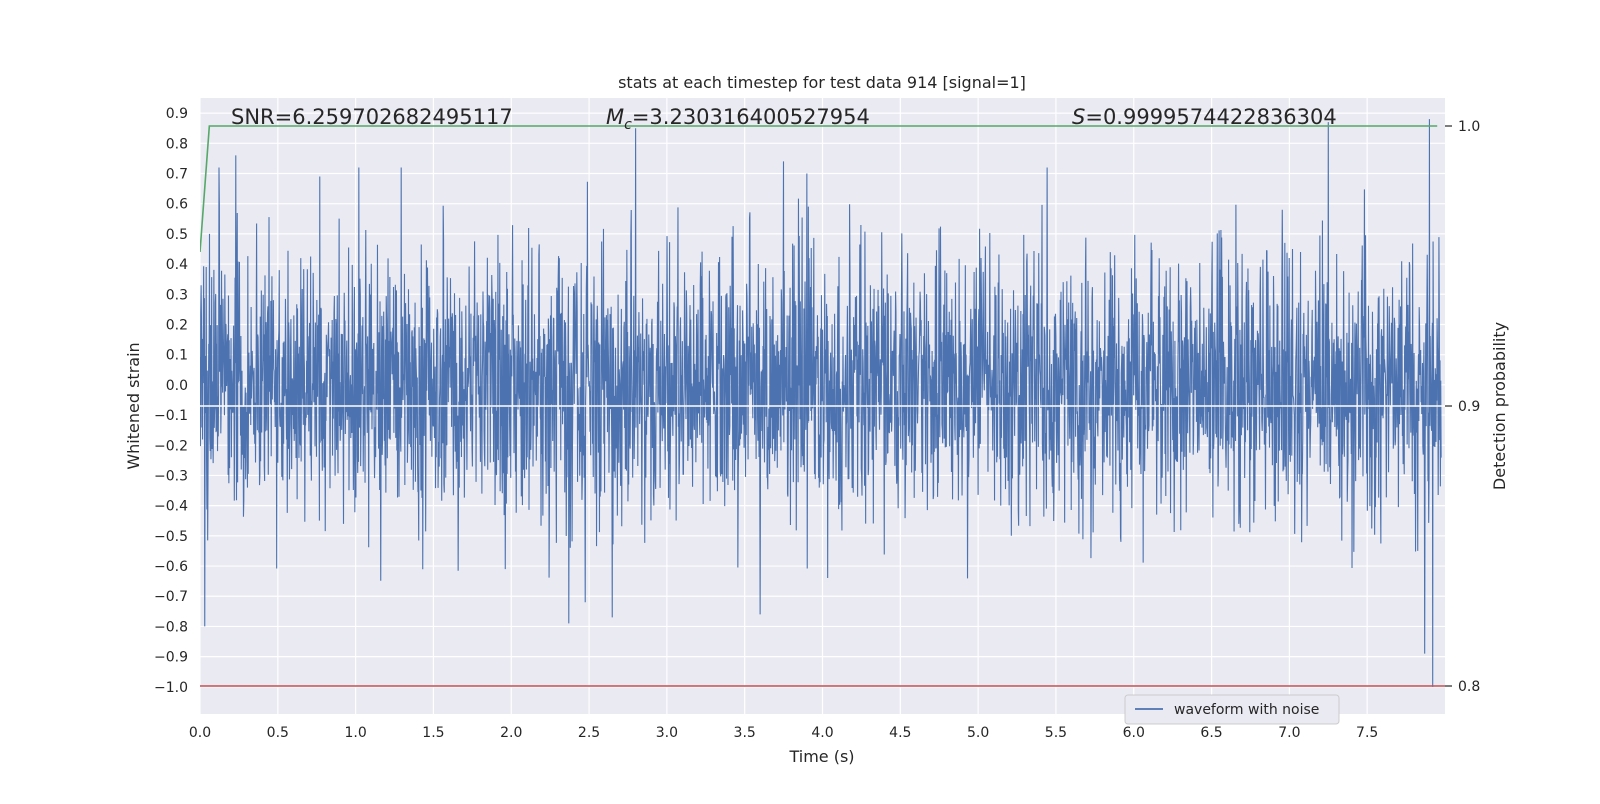 The height and width of the screenshot is (804, 1600). I want to click on x-tick-label: 5.0, so click(978, 733).